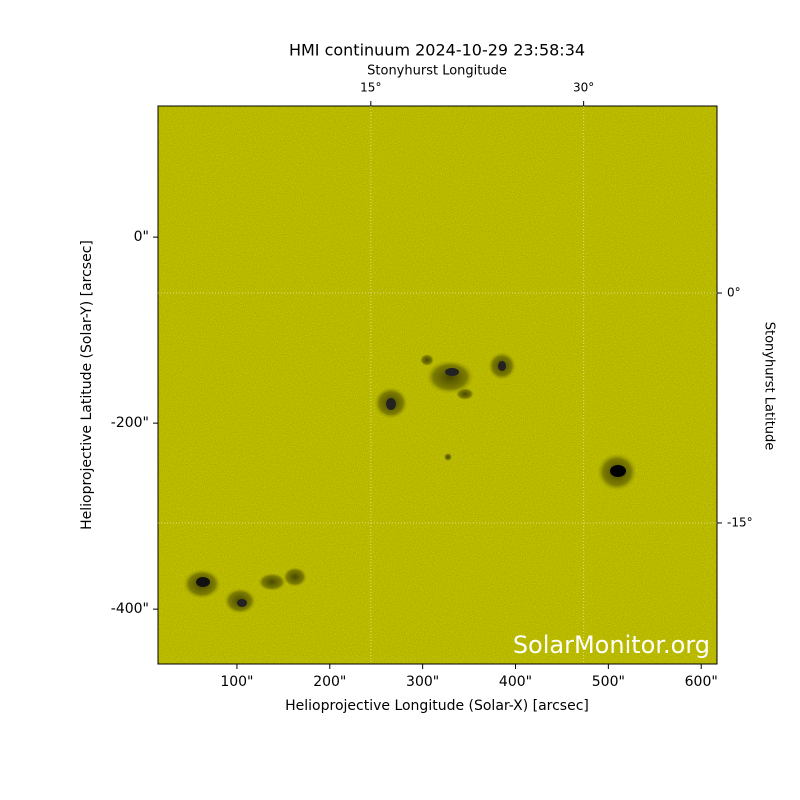 The height and width of the screenshot is (800, 800). I want to click on x-tick-label: 100", so click(236, 682).